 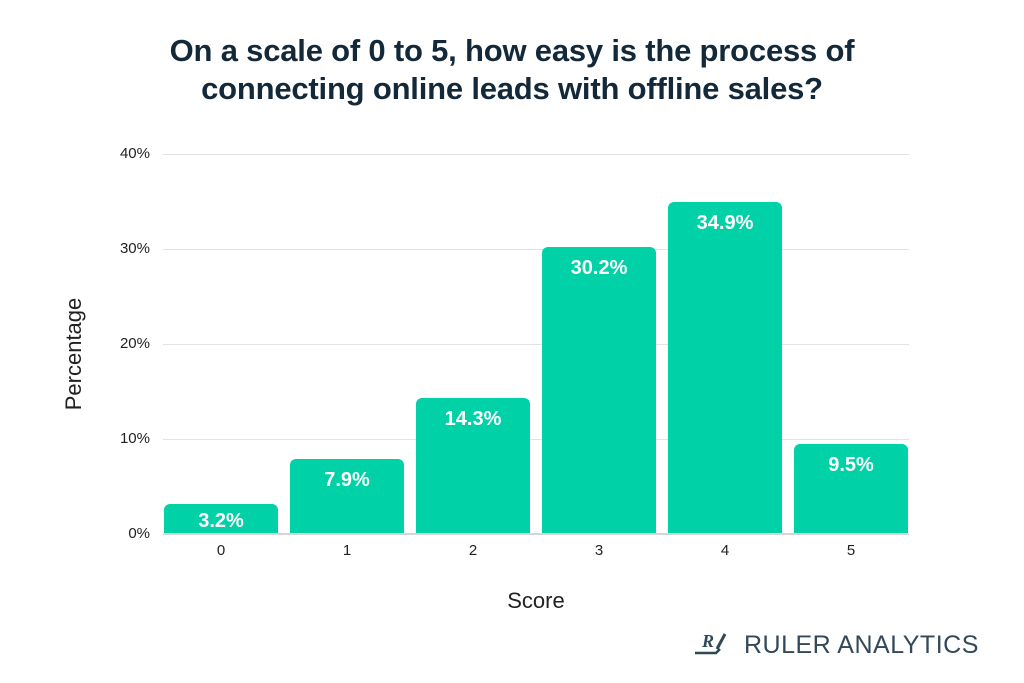 What do you see at coordinates (851, 488) in the screenshot?
I see `bar-score-5: 9.5%` at bounding box center [851, 488].